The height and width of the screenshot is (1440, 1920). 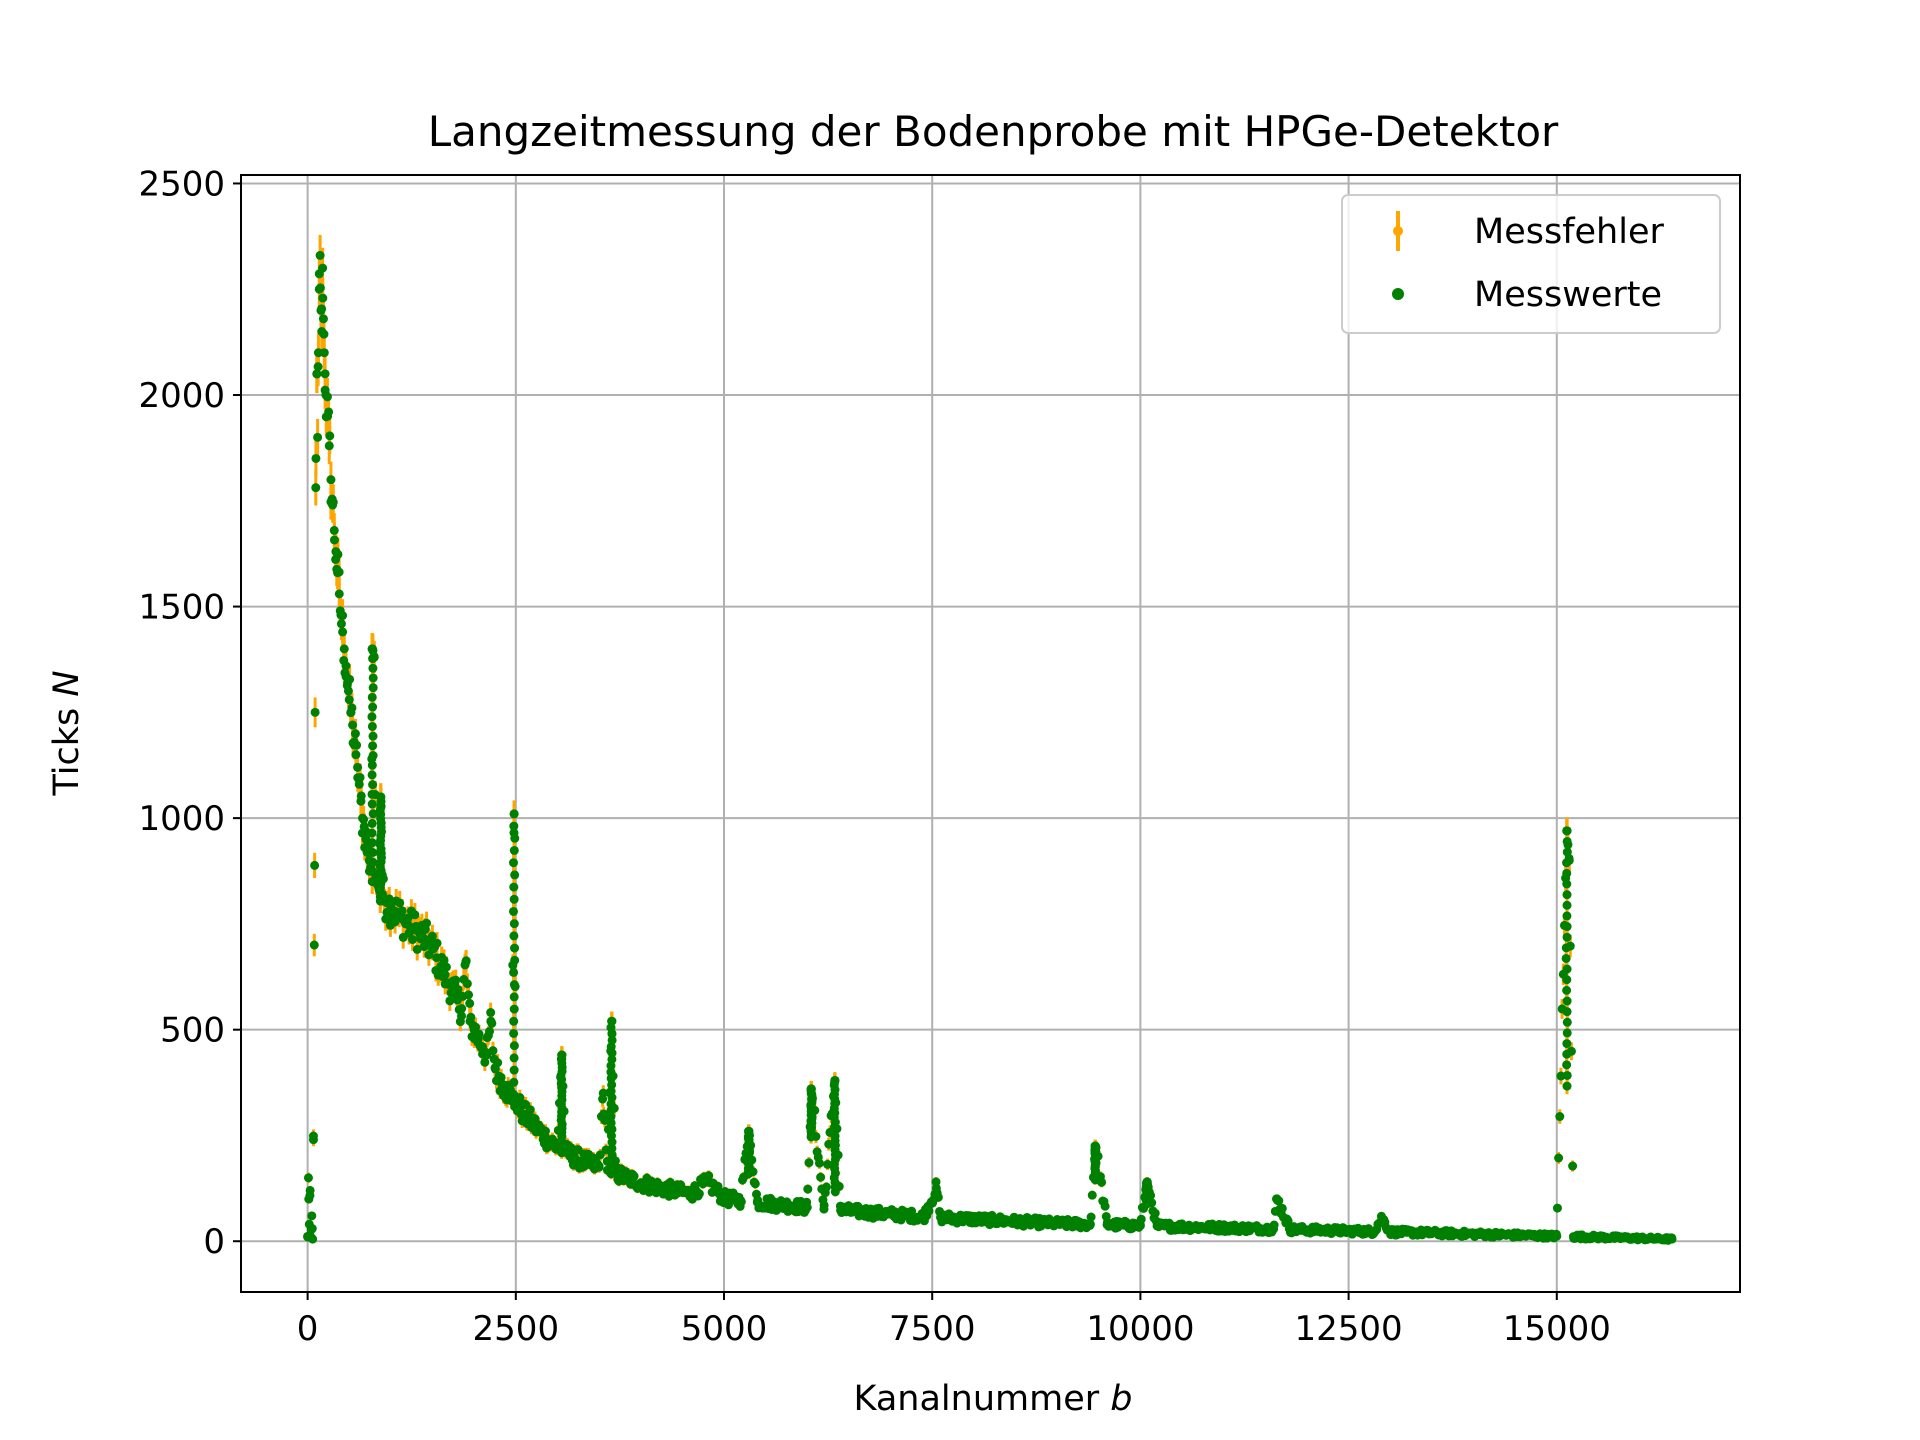 I want to click on x-tick-label: 7500, so click(x=932, y=1329).